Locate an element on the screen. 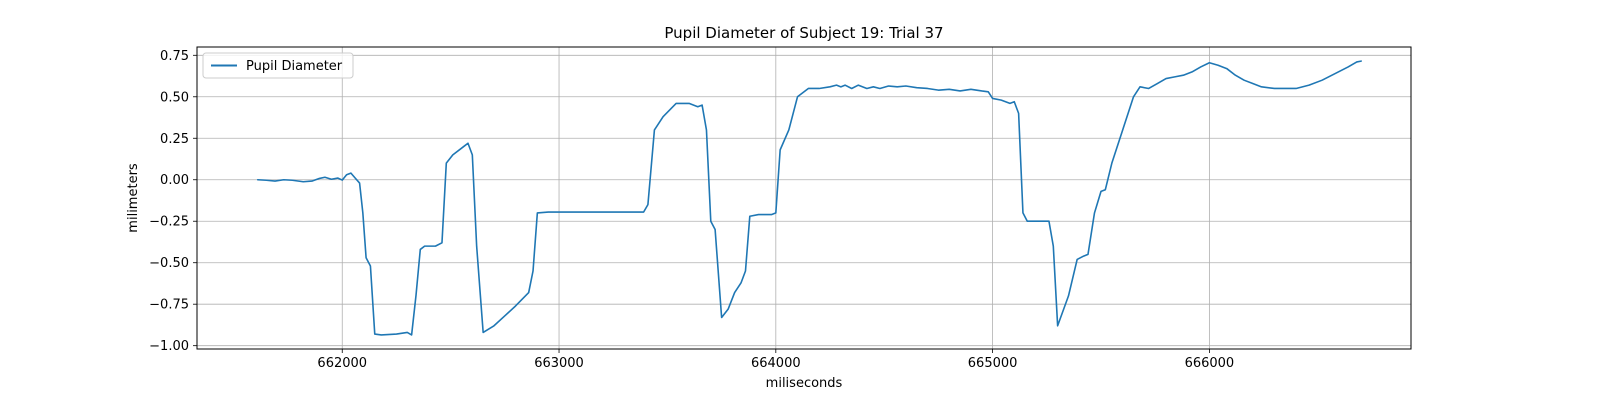 The image size is (1600, 400). legend-label: Pupil Diameter is located at coordinates (294, 66).